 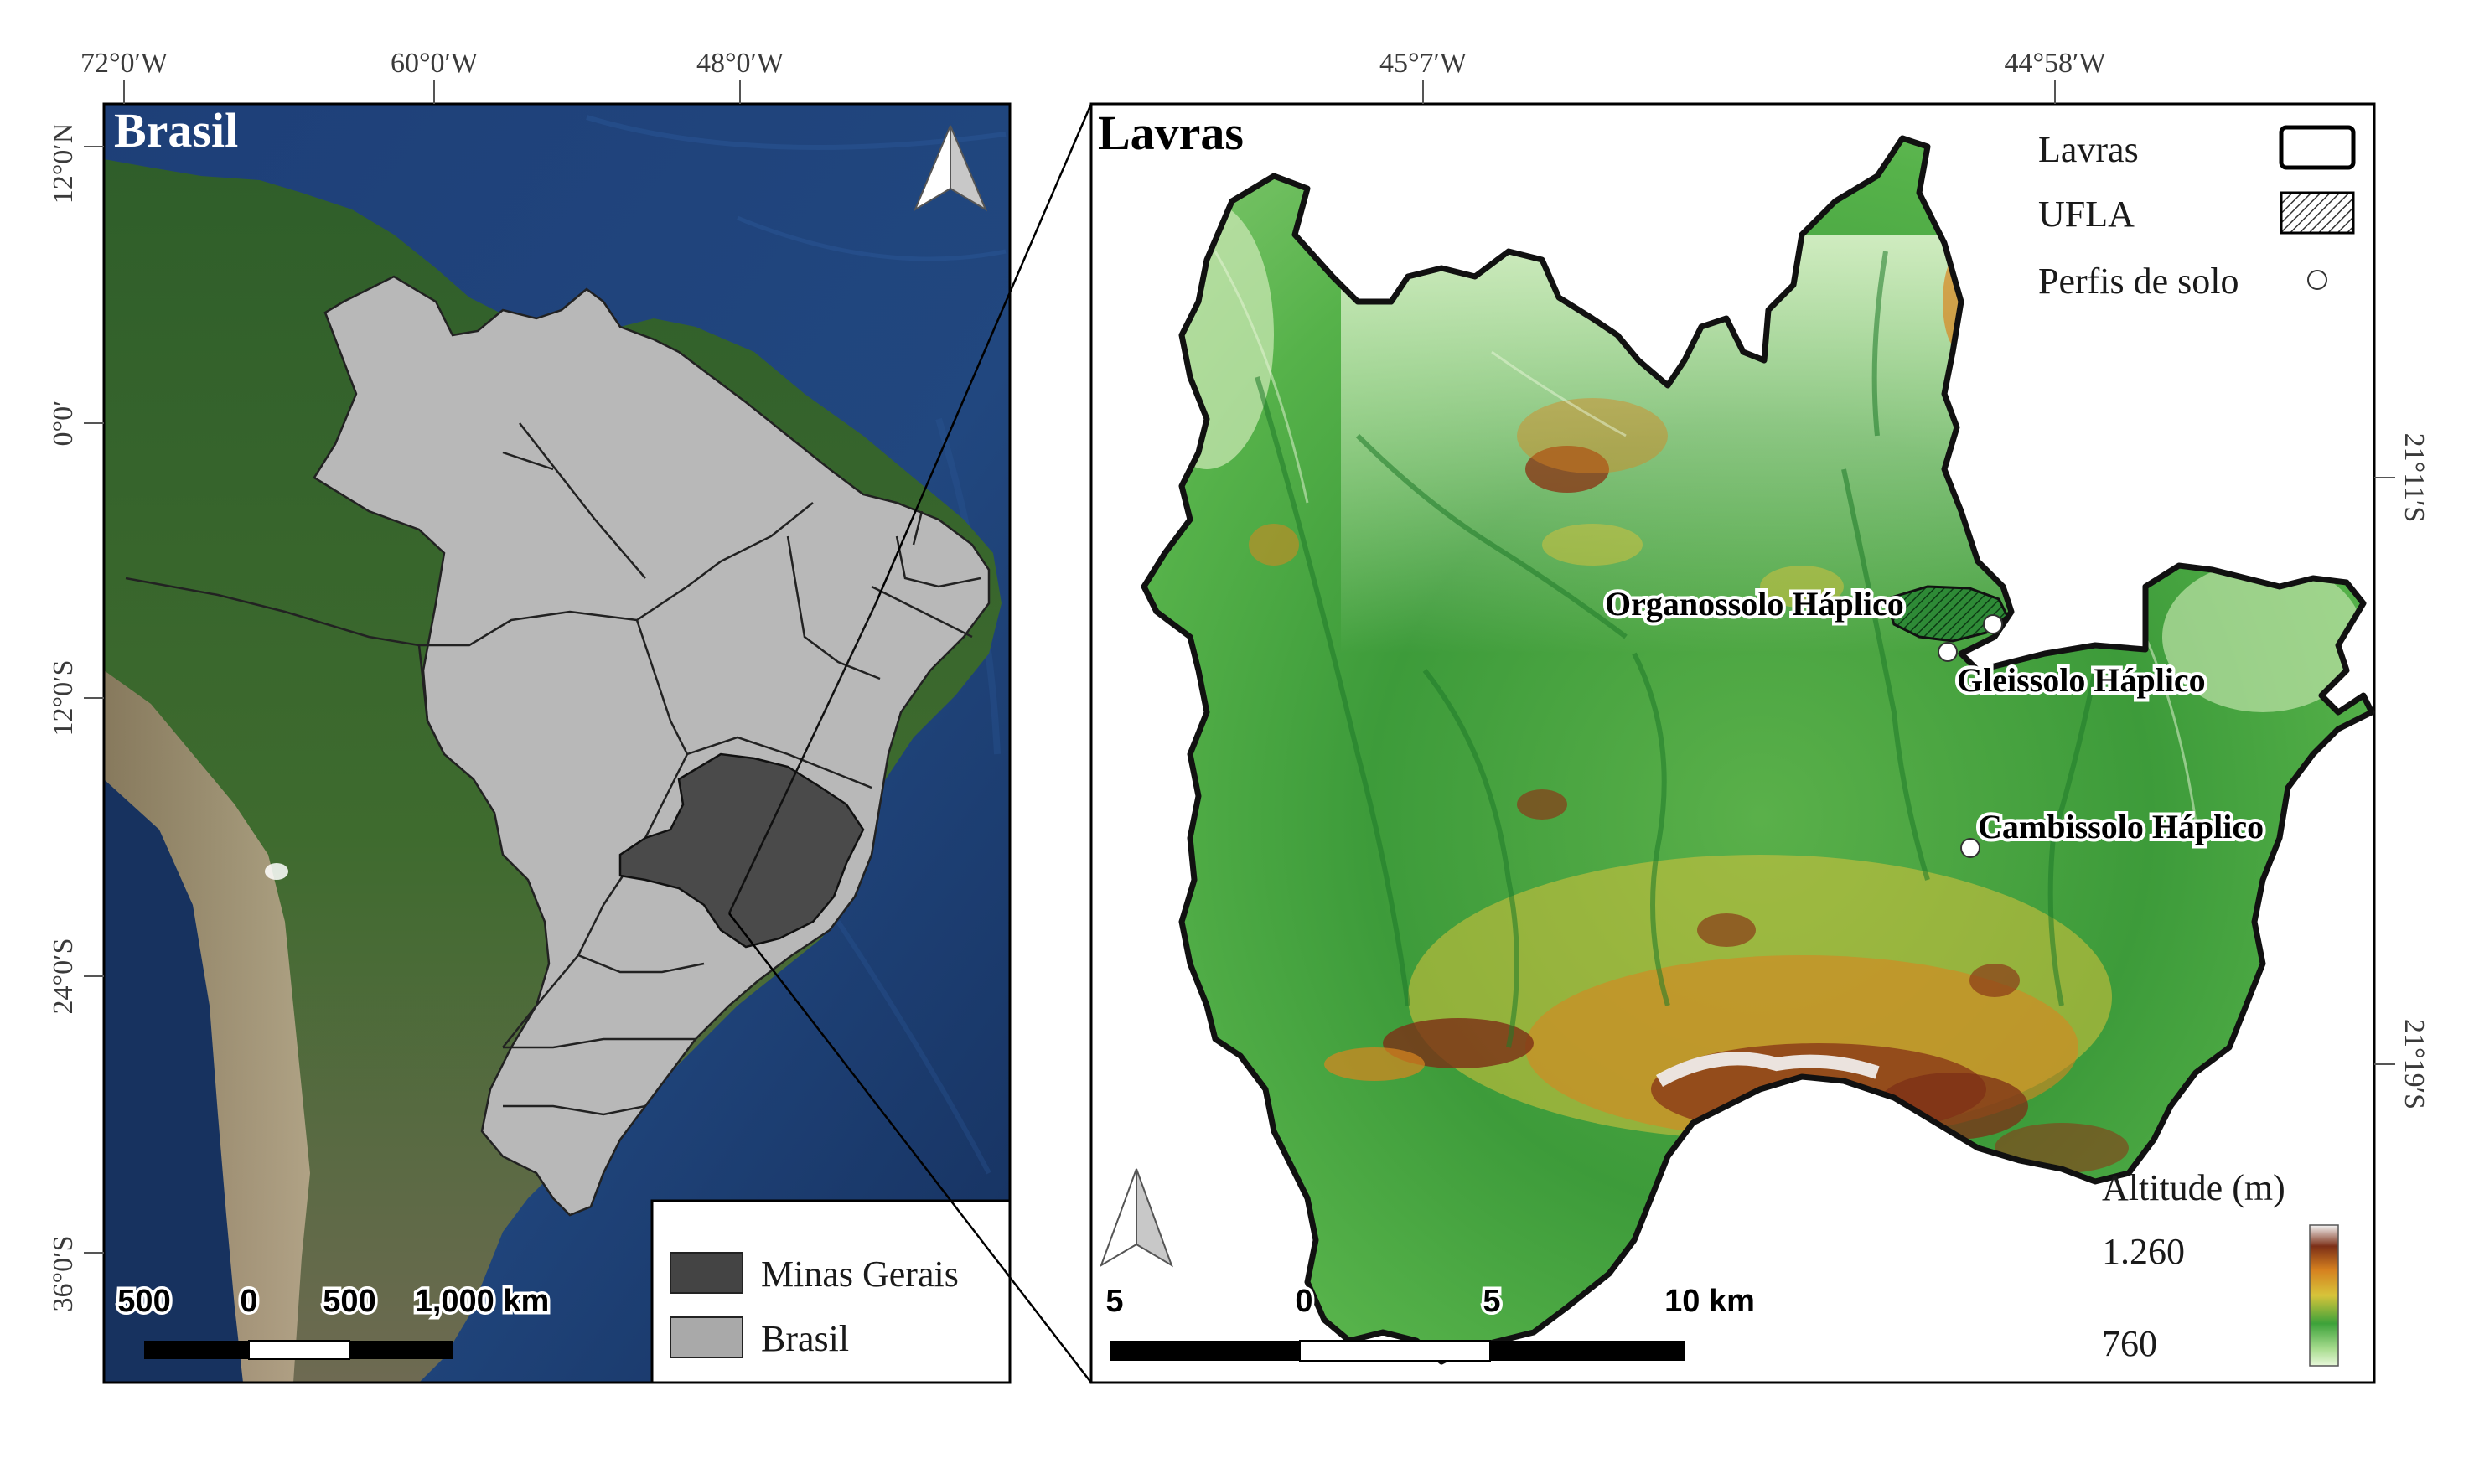 I want to click on left-scale-bar: 500 0 500 1,000 km, so click(x=334, y=1320).